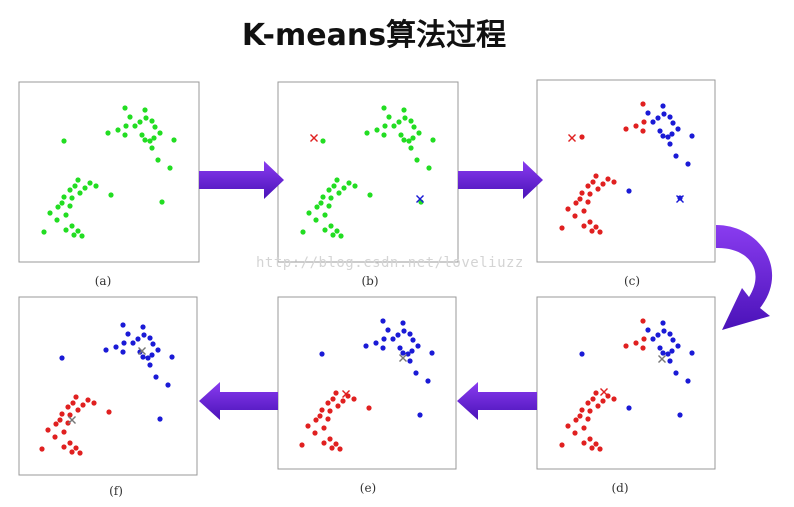 This screenshot has width=794, height=507. I want to click on panel-label-c: (c), so click(632, 281).